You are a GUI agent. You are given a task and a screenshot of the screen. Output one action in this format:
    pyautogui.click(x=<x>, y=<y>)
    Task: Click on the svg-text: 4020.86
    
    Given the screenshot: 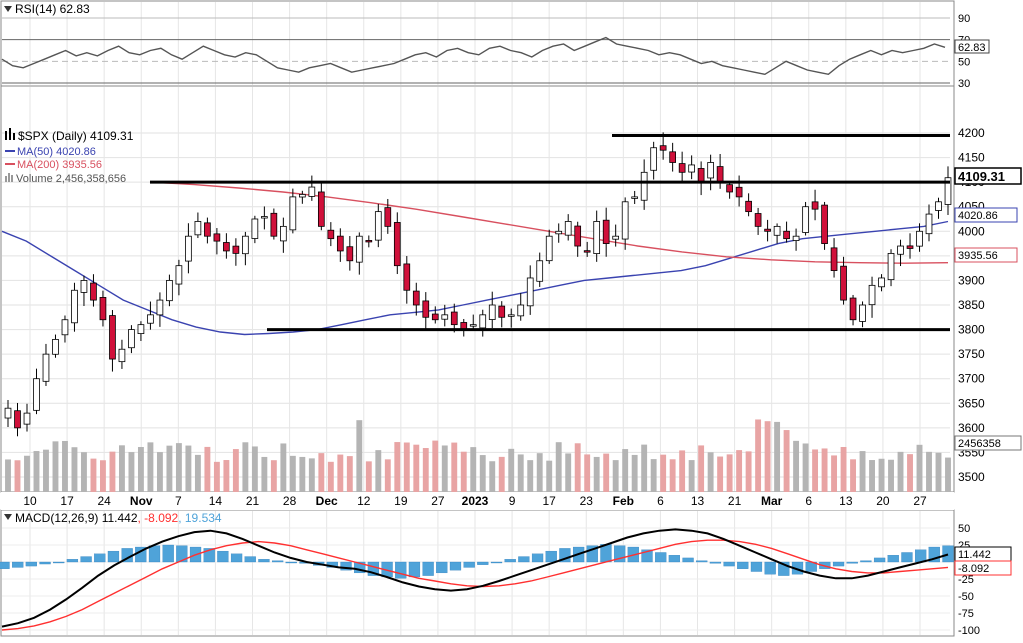 What is the action you would take?
    pyautogui.click(x=978, y=216)
    